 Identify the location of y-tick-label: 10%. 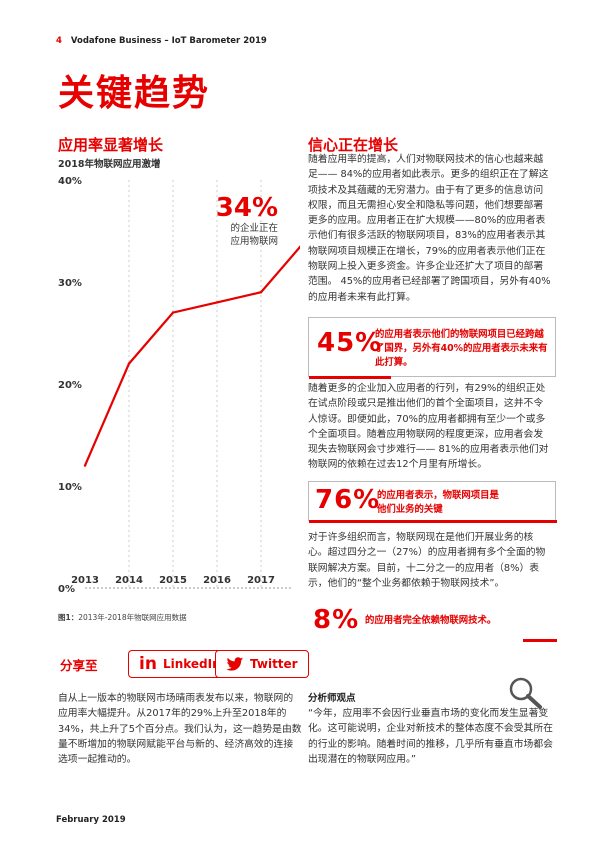
(70, 487).